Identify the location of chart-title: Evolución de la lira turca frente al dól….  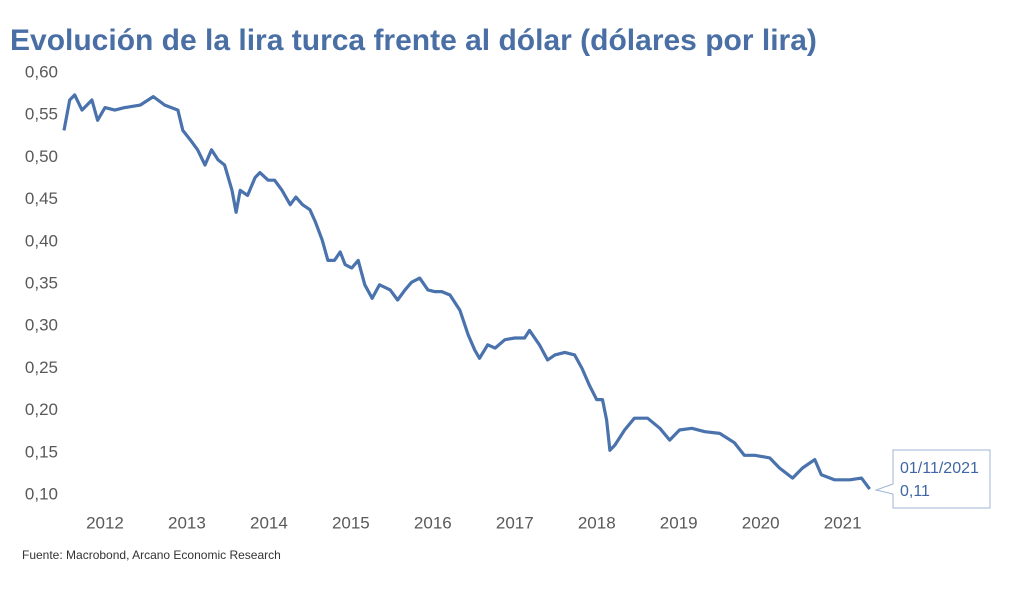
(413, 40).